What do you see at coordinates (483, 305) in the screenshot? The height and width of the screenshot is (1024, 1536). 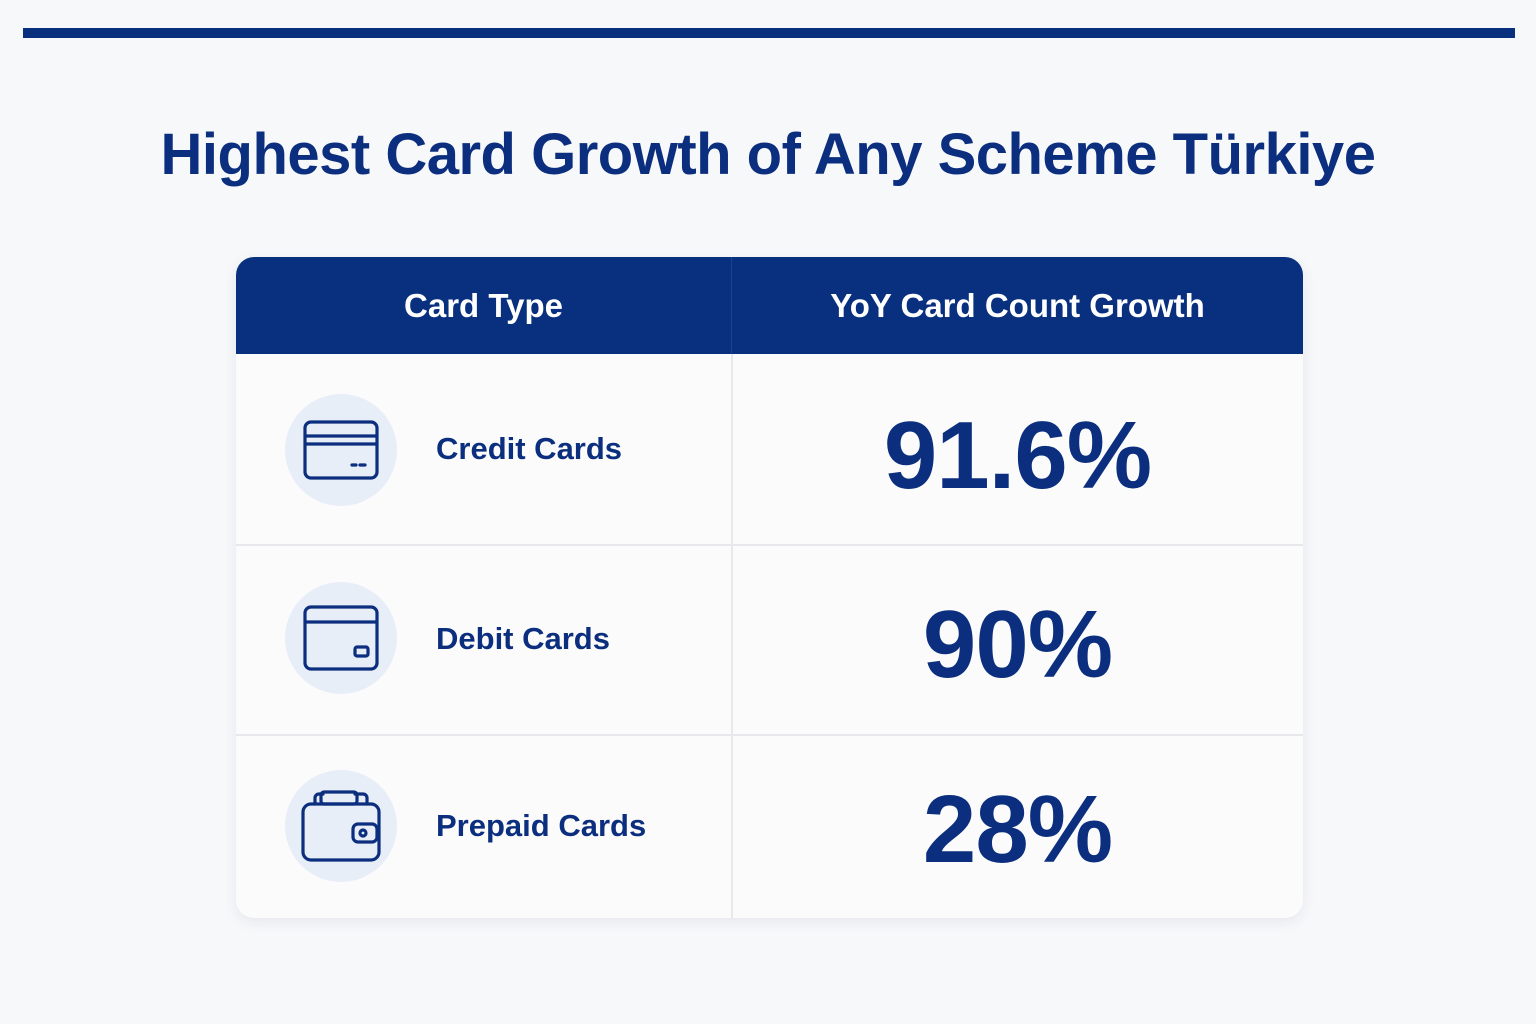 I see `header-card-type: Card Type` at bounding box center [483, 305].